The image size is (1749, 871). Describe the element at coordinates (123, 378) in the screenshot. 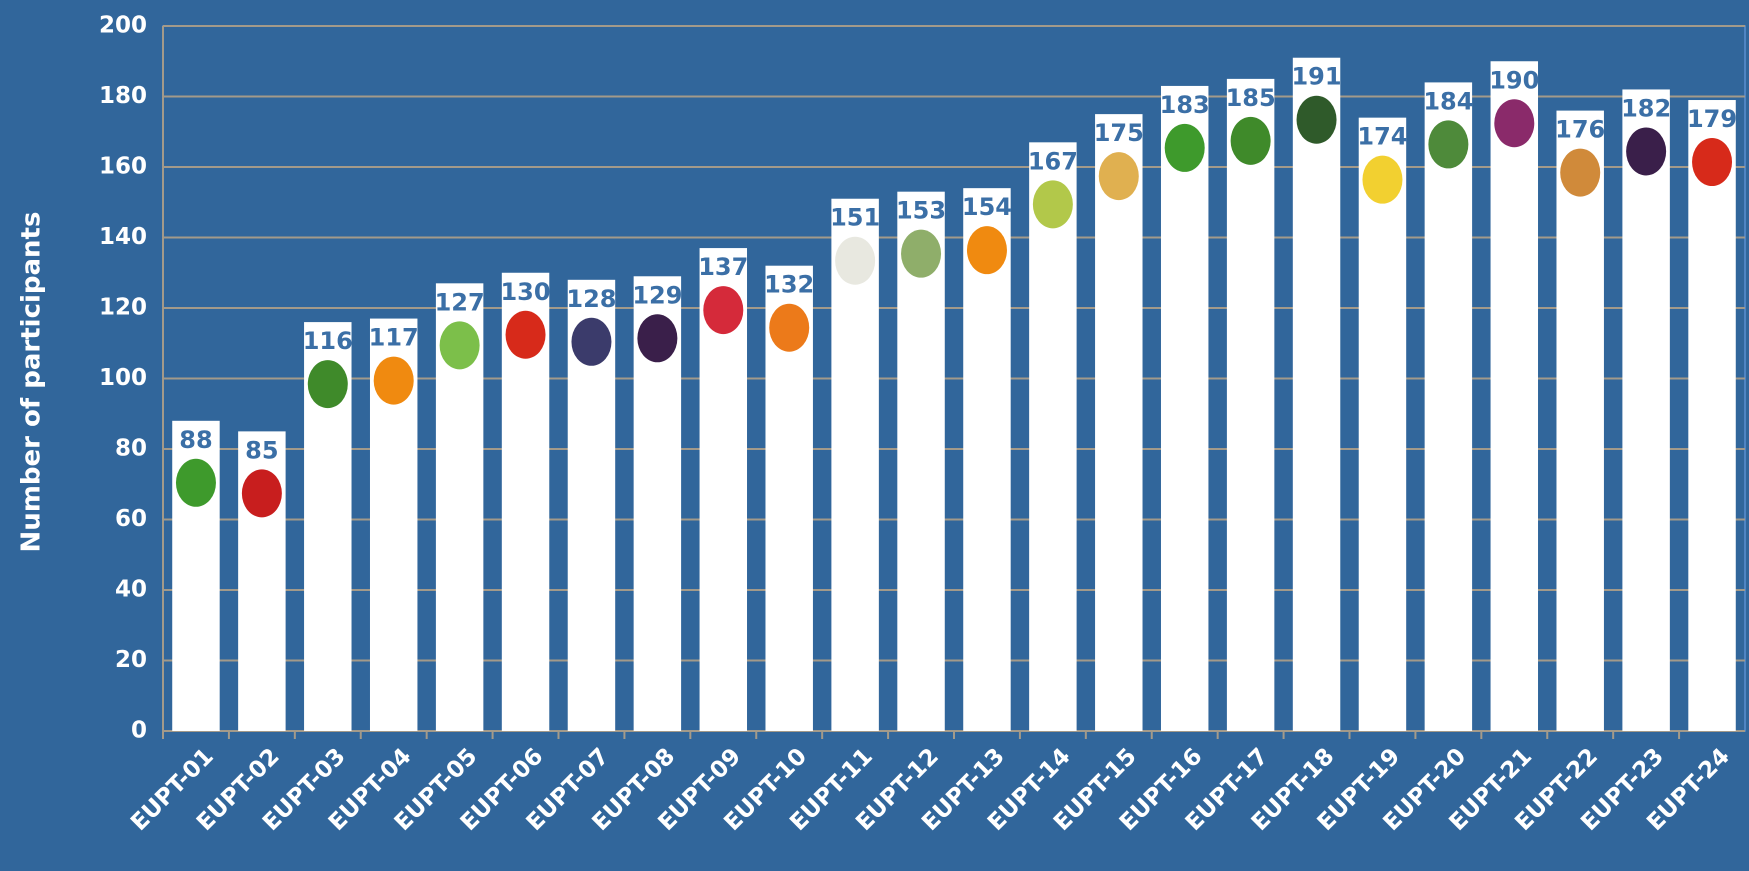

I see `y-tick-label: 100` at that location.